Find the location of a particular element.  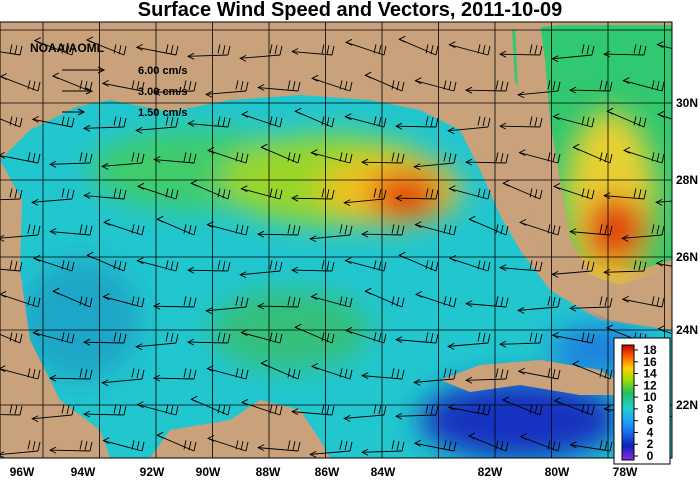

colorbar-tick-label: 18 is located at coordinates (650, 350).